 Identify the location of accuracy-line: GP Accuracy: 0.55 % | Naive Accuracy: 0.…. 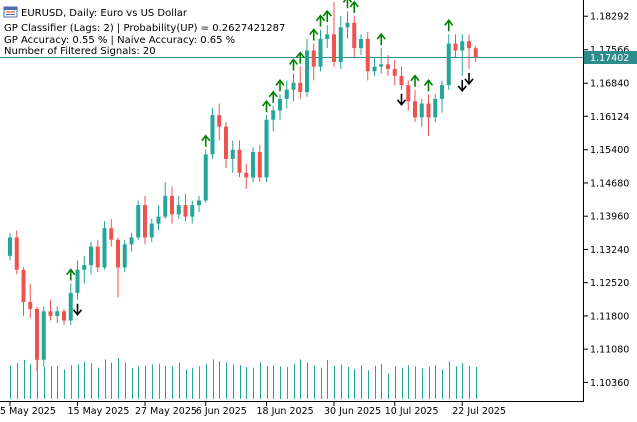
(119, 40).